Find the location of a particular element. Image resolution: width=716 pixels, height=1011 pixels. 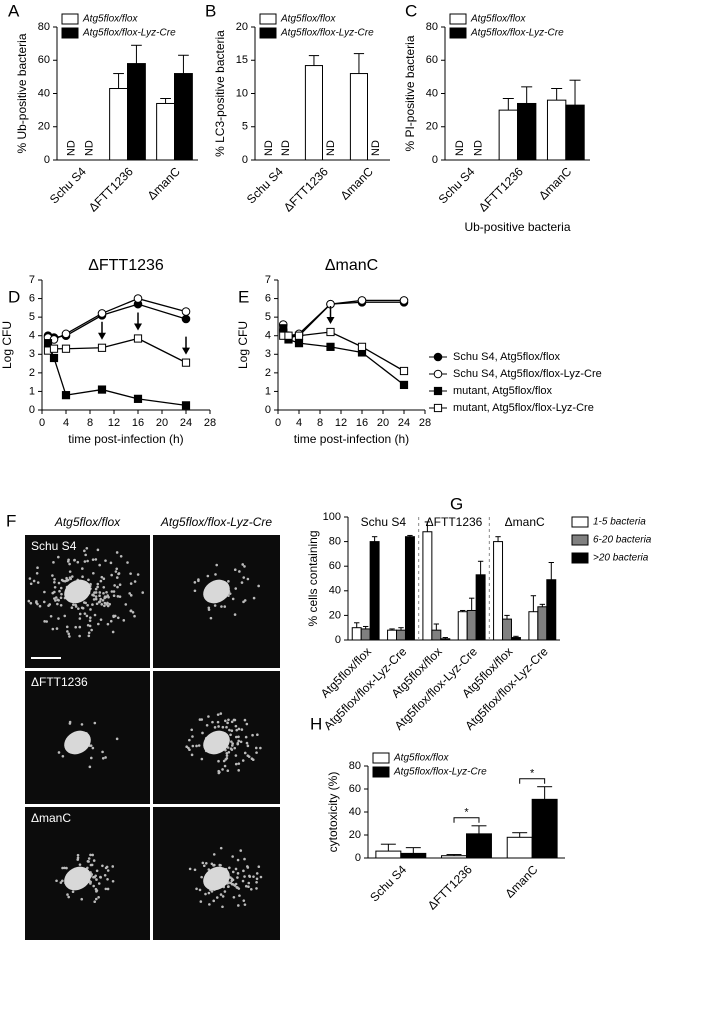

x-tick-label: 0 is located at coordinates (42, 423).